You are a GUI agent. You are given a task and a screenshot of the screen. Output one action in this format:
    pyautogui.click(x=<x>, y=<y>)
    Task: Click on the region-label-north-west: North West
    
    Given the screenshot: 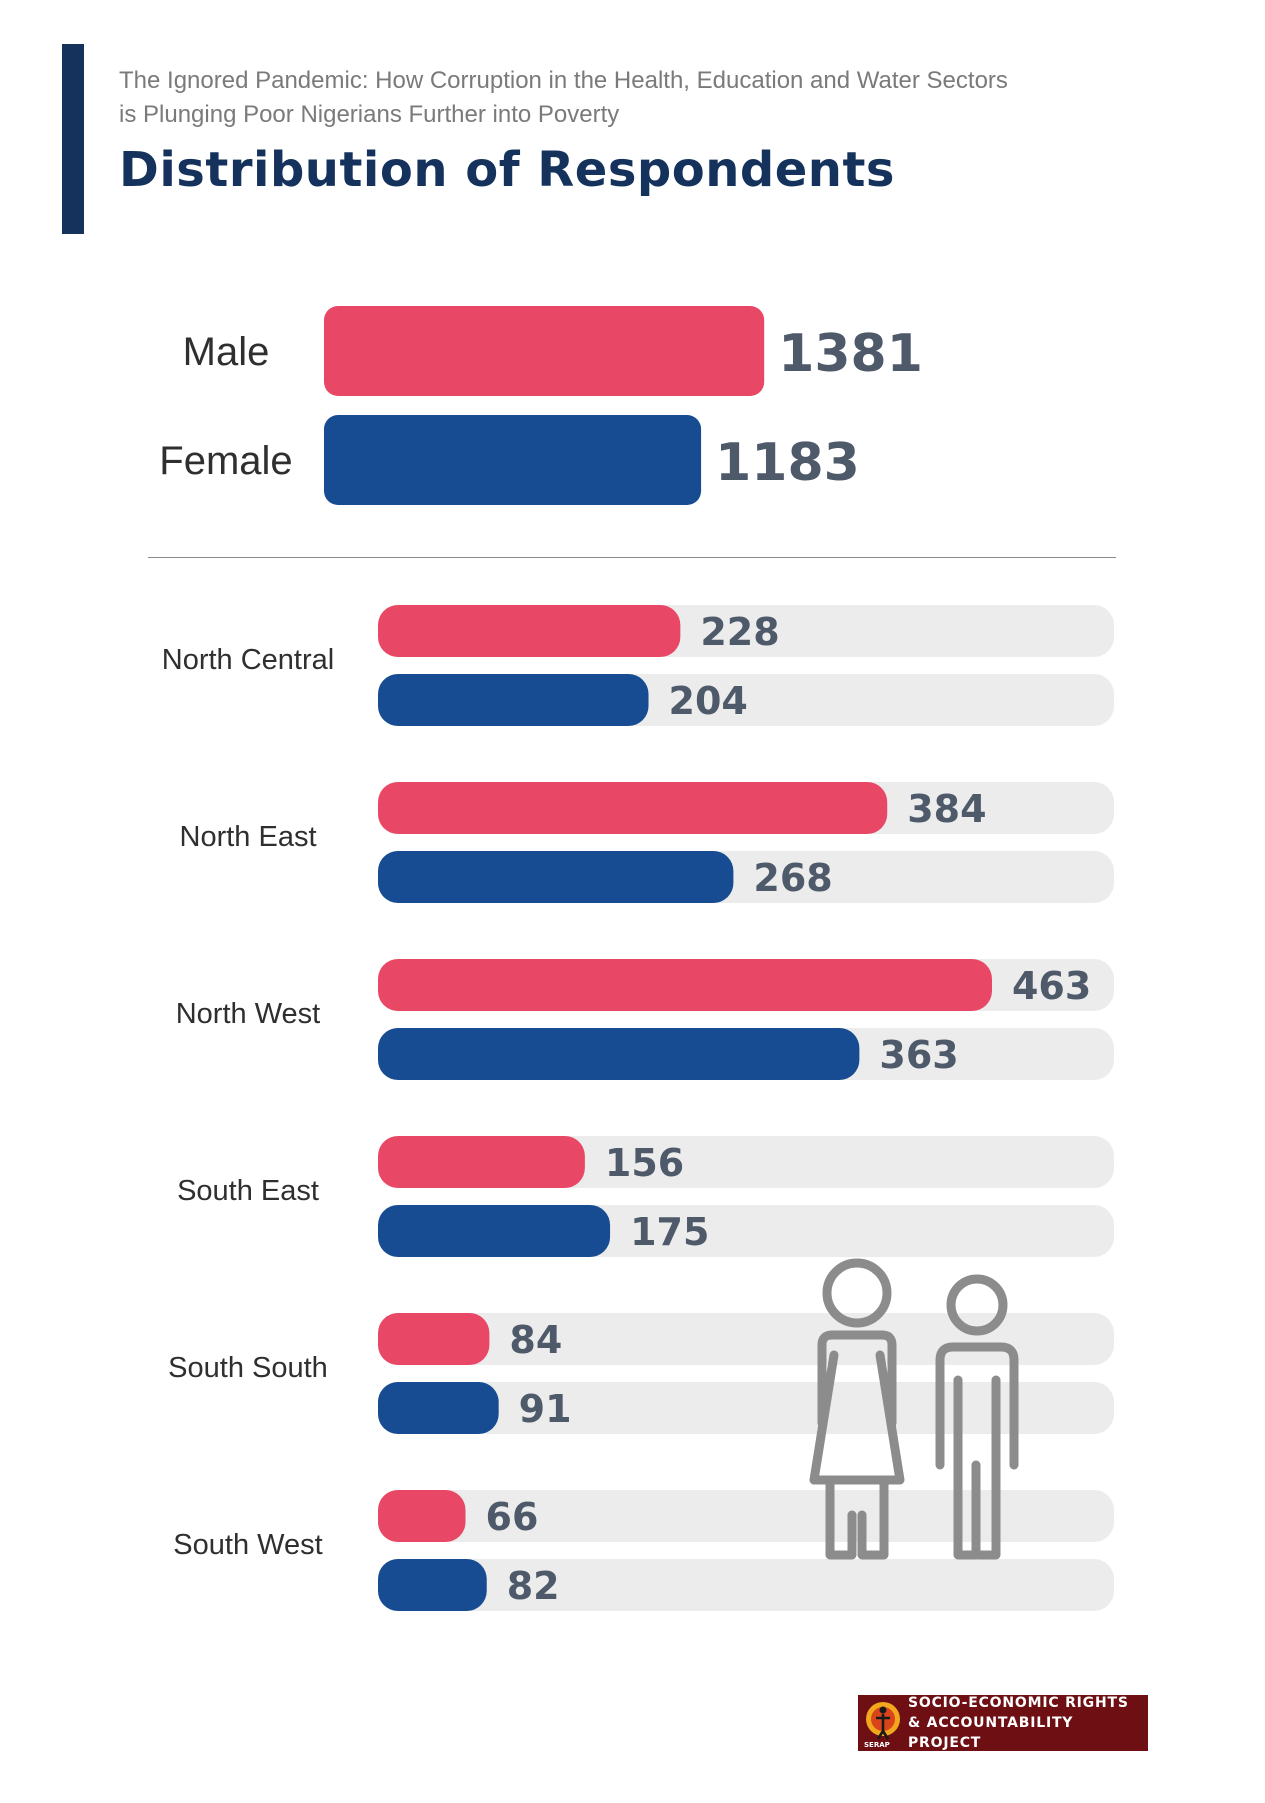 What is the action you would take?
    pyautogui.click(x=248, y=1014)
    